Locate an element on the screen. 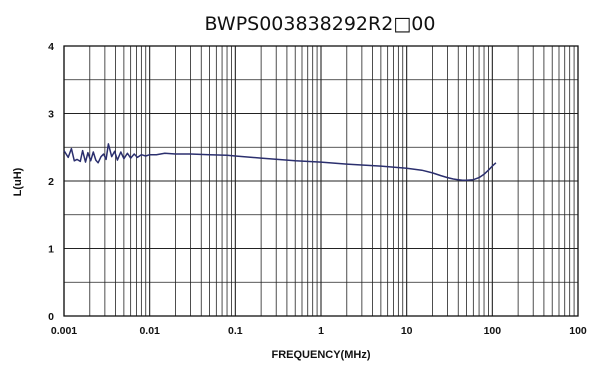  y-tick-label: 1 is located at coordinates (51, 250).